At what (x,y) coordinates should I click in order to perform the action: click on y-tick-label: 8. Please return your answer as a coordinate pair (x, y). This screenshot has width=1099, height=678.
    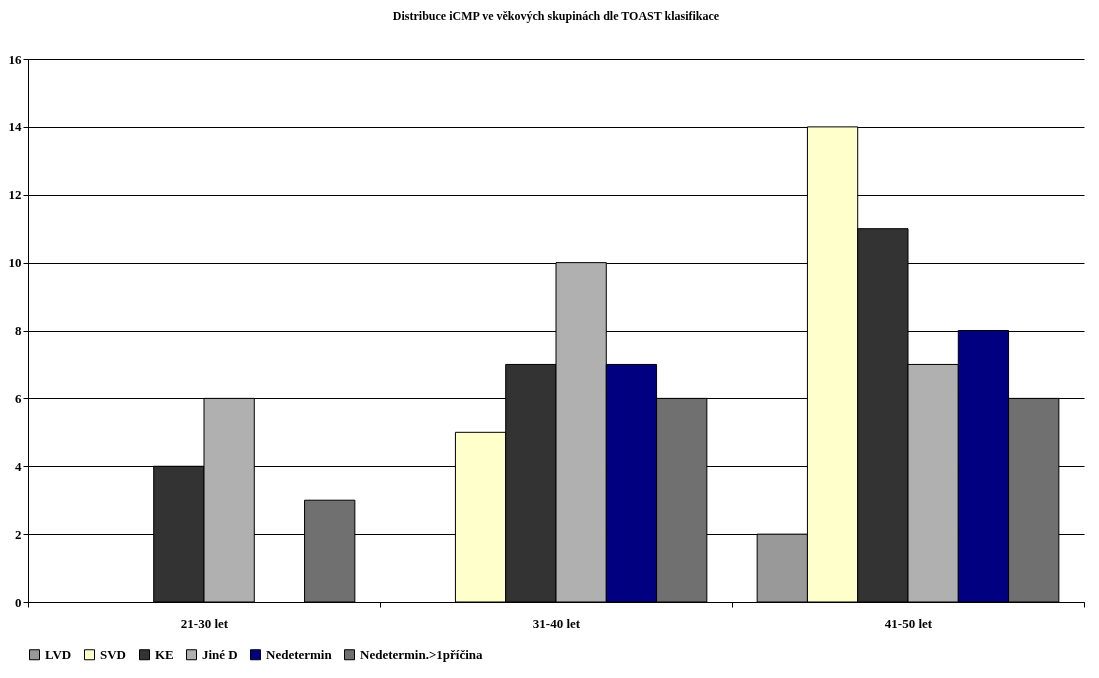
    Looking at the image, I should click on (18, 330).